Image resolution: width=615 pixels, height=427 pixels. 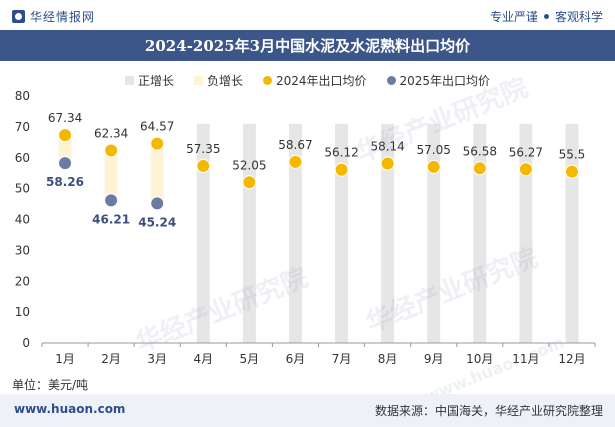 What do you see at coordinates (203, 359) in the screenshot?
I see `x-tick-label: 4月` at bounding box center [203, 359].